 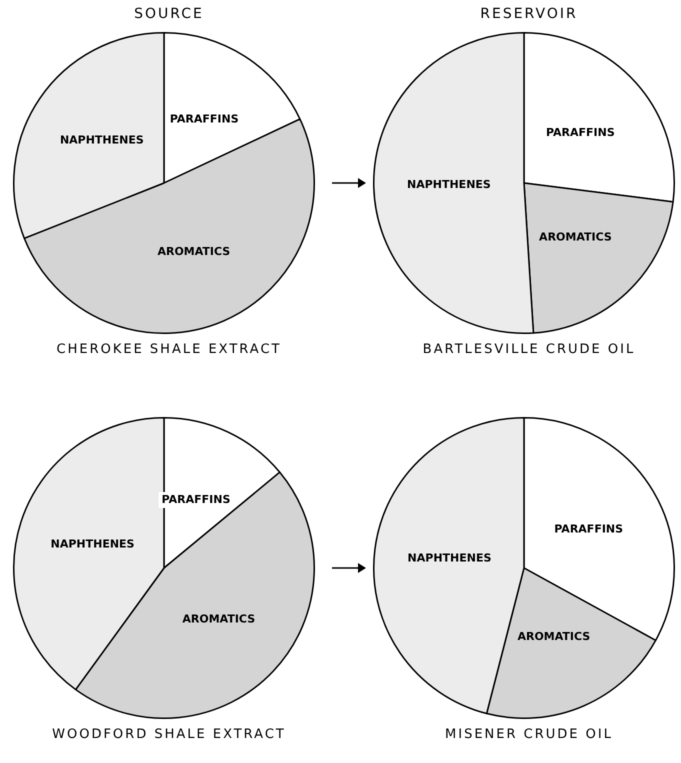 What do you see at coordinates (529, 14) in the screenshot?
I see `text: RESERVOIR` at bounding box center [529, 14].